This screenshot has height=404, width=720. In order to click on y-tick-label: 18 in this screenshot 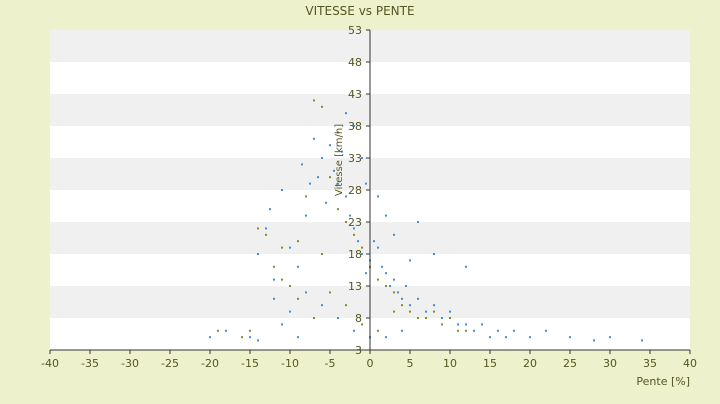, I will do `click(355, 254)`.